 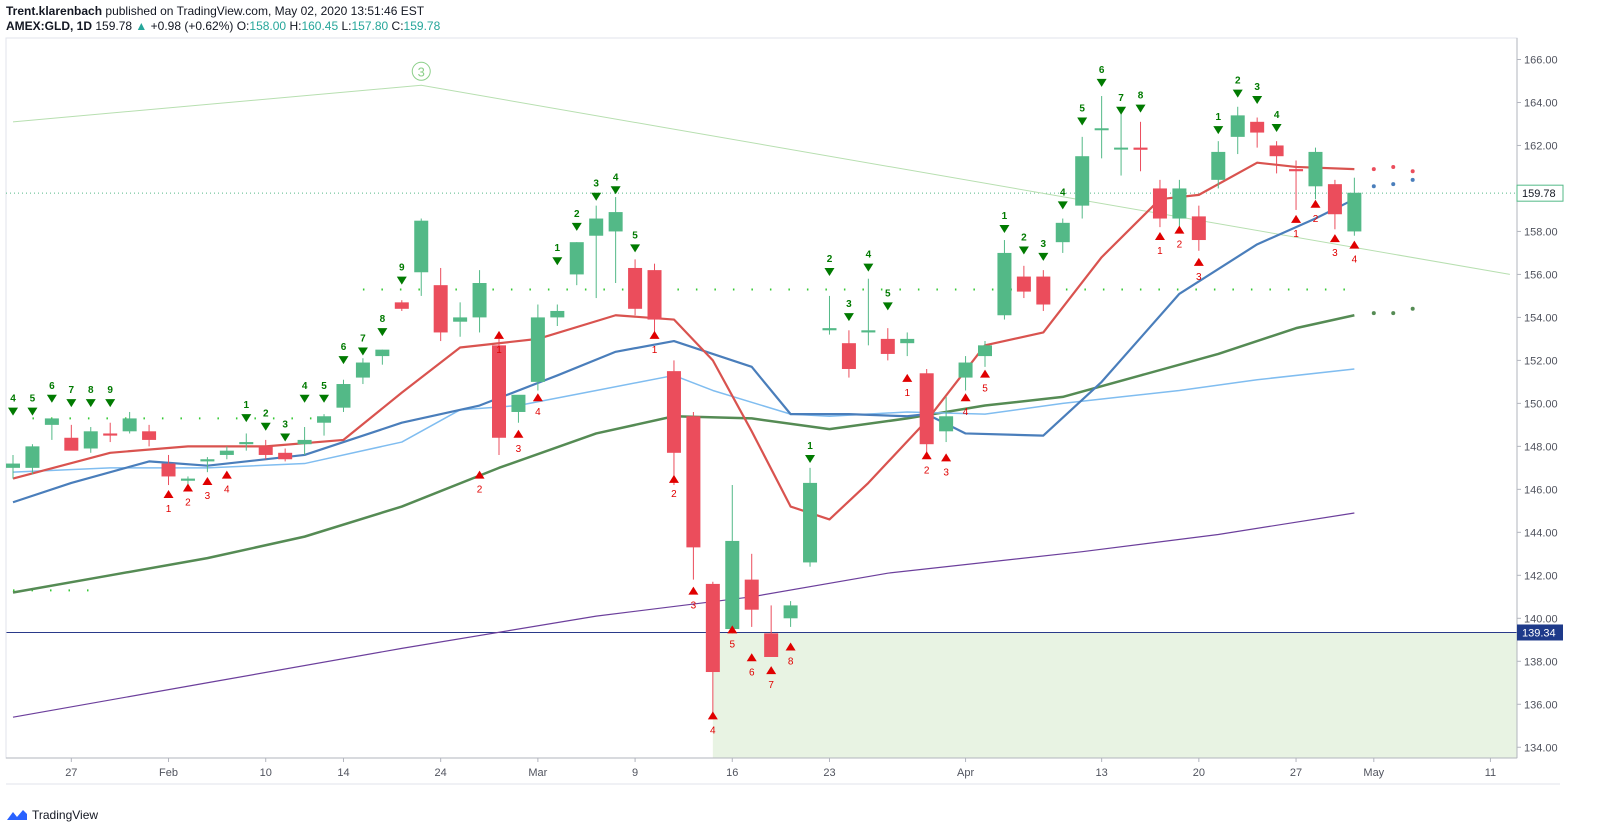 I want to click on buy-setup-count: 6, so click(x=752, y=672).